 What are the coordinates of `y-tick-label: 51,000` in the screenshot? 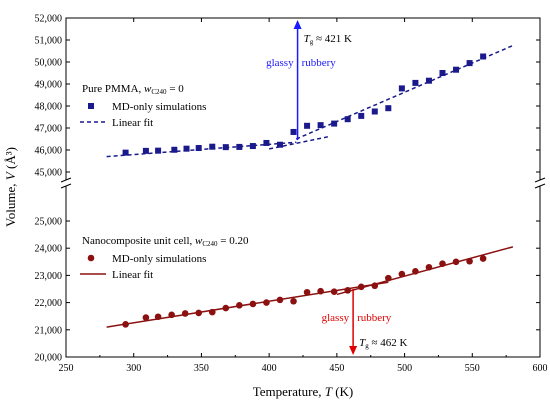 It's located at (49, 41).